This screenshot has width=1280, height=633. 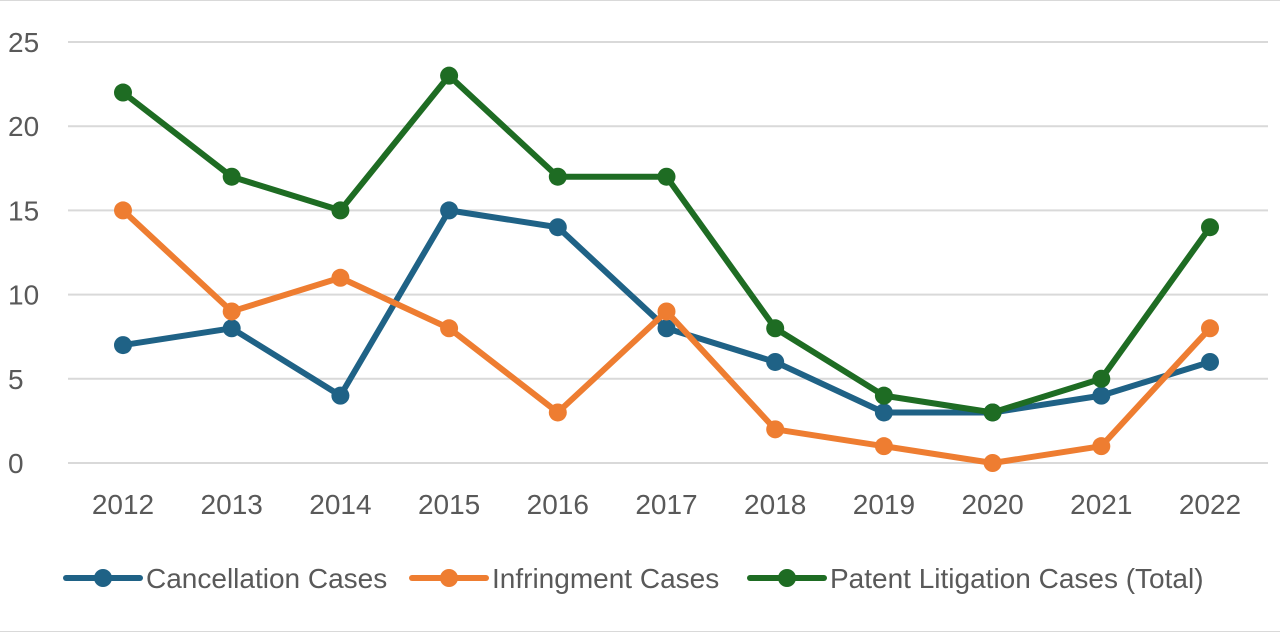 I want to click on legend-item: Cancellation Cases, so click(x=225, y=578).